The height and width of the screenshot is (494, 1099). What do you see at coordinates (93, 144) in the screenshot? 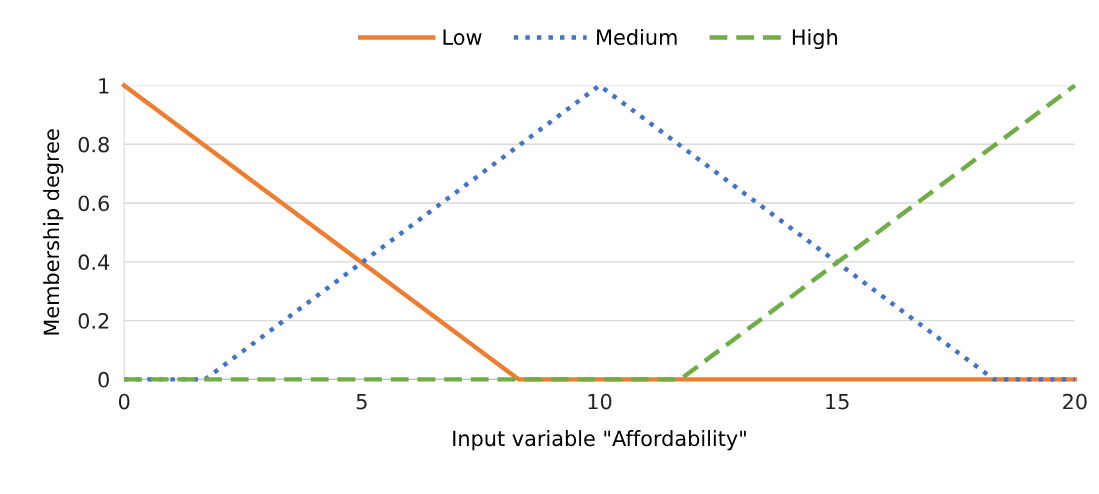
I see `y-tick-label: 0.8` at bounding box center [93, 144].